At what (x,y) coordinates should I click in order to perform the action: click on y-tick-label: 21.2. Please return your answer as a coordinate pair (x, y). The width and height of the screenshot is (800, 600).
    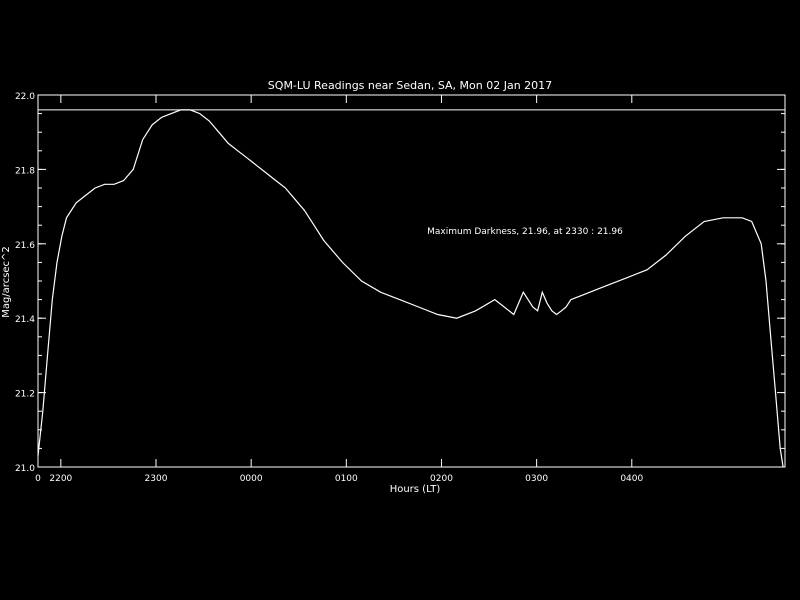
    Looking at the image, I should click on (25, 395).